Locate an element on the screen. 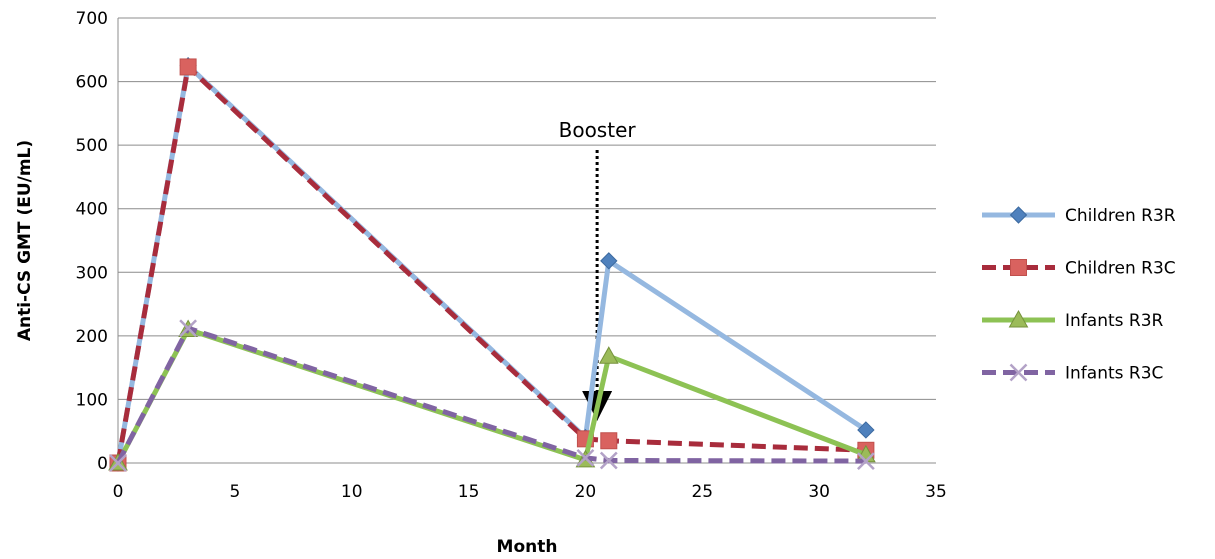 The height and width of the screenshot is (559, 1215). legend-label: Infants R3R is located at coordinates (1114, 321).